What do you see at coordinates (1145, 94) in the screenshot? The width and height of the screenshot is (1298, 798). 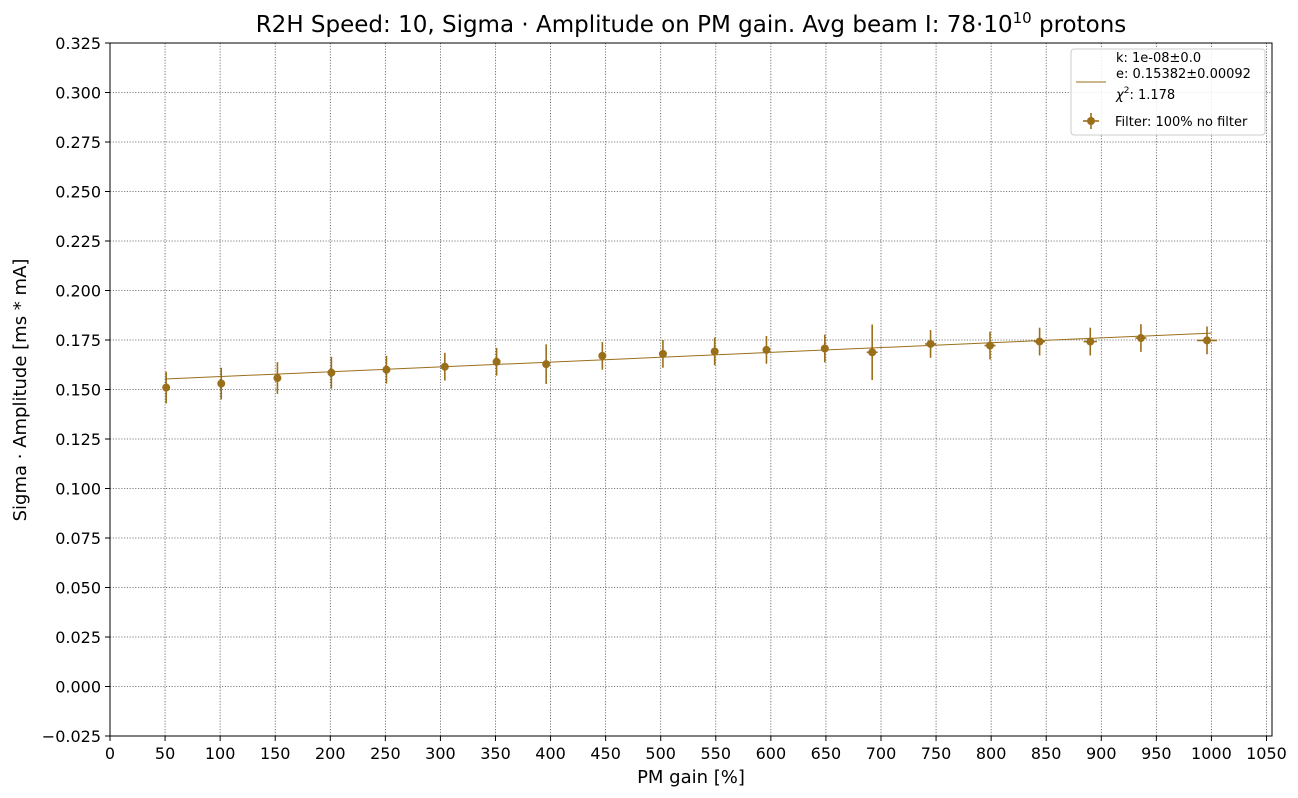 I see `legend-fit-chi: χ2: 1.178` at bounding box center [1145, 94].